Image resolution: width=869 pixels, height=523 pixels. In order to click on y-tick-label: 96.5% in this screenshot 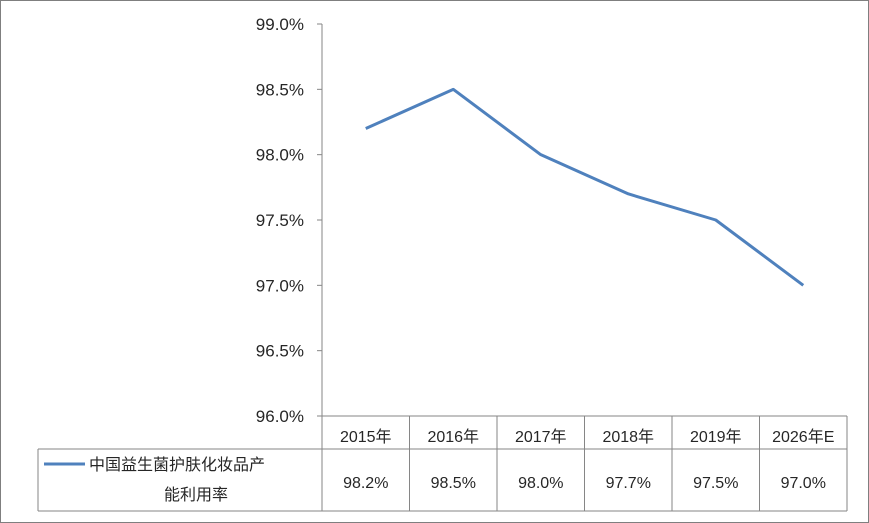, I will do `click(280, 351)`.